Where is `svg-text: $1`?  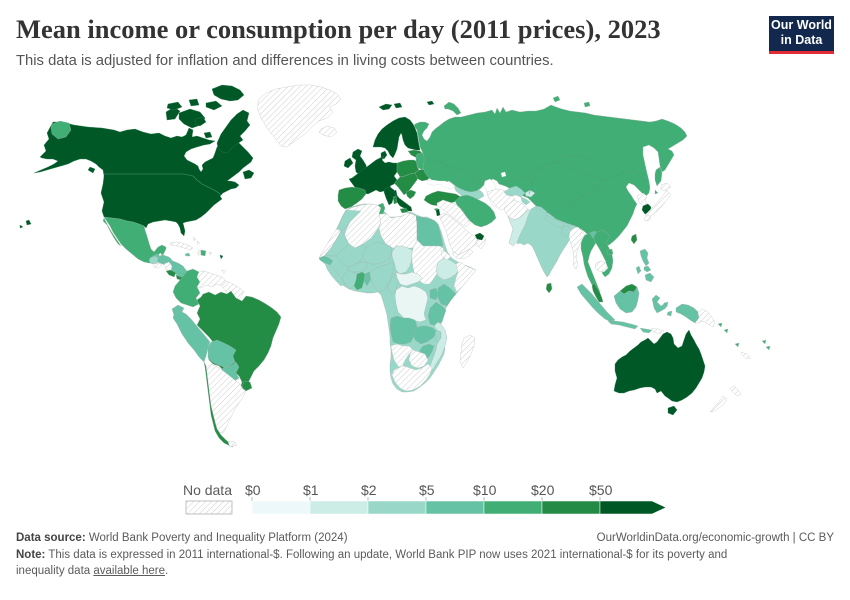 svg-text: $1 is located at coordinates (311, 490).